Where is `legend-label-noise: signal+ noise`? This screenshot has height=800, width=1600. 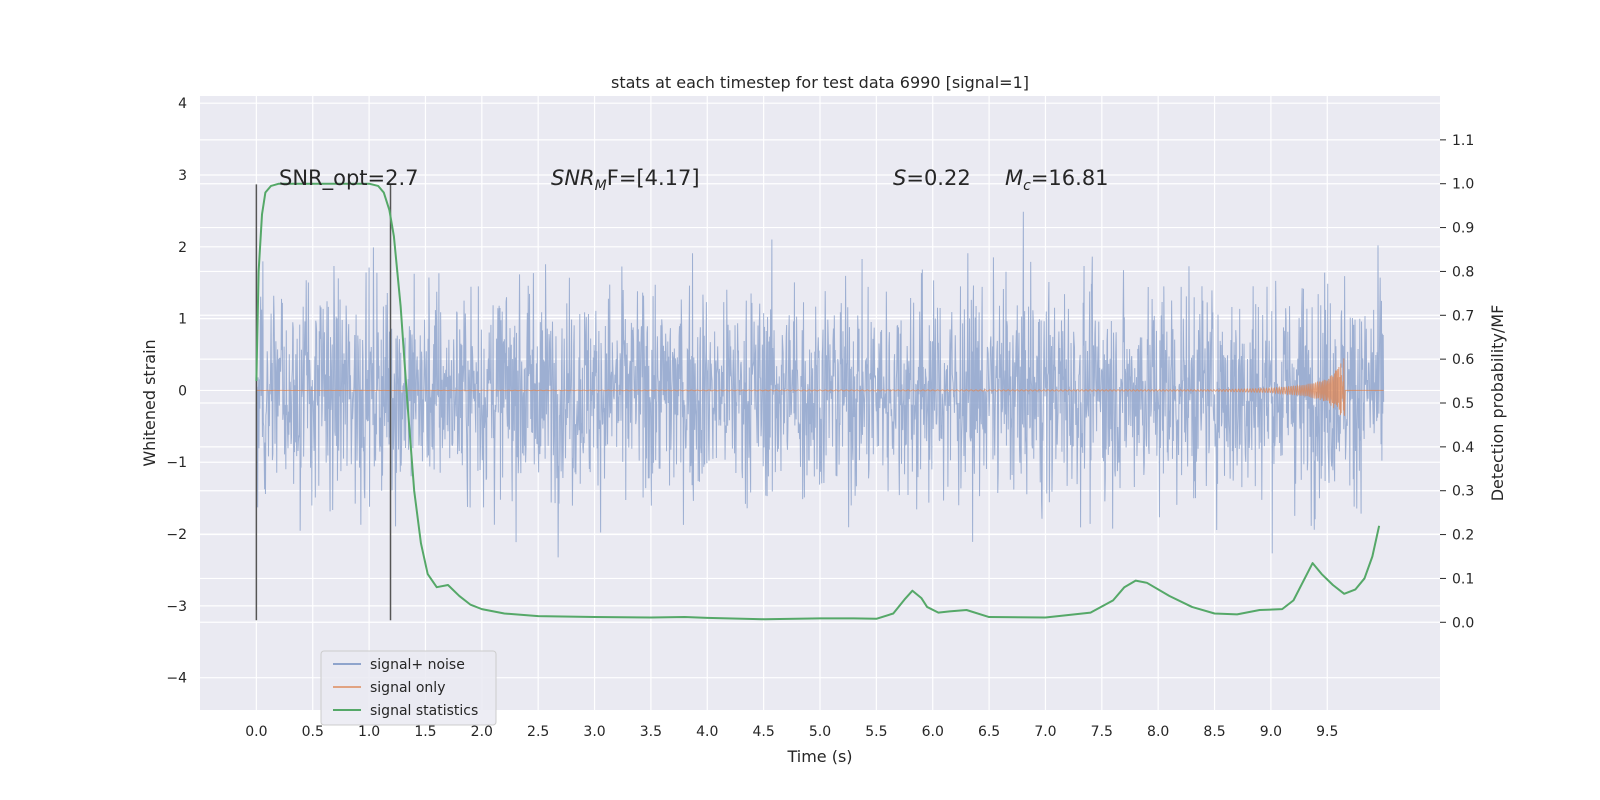 legend-label-noise: signal+ noise is located at coordinates (417, 665).